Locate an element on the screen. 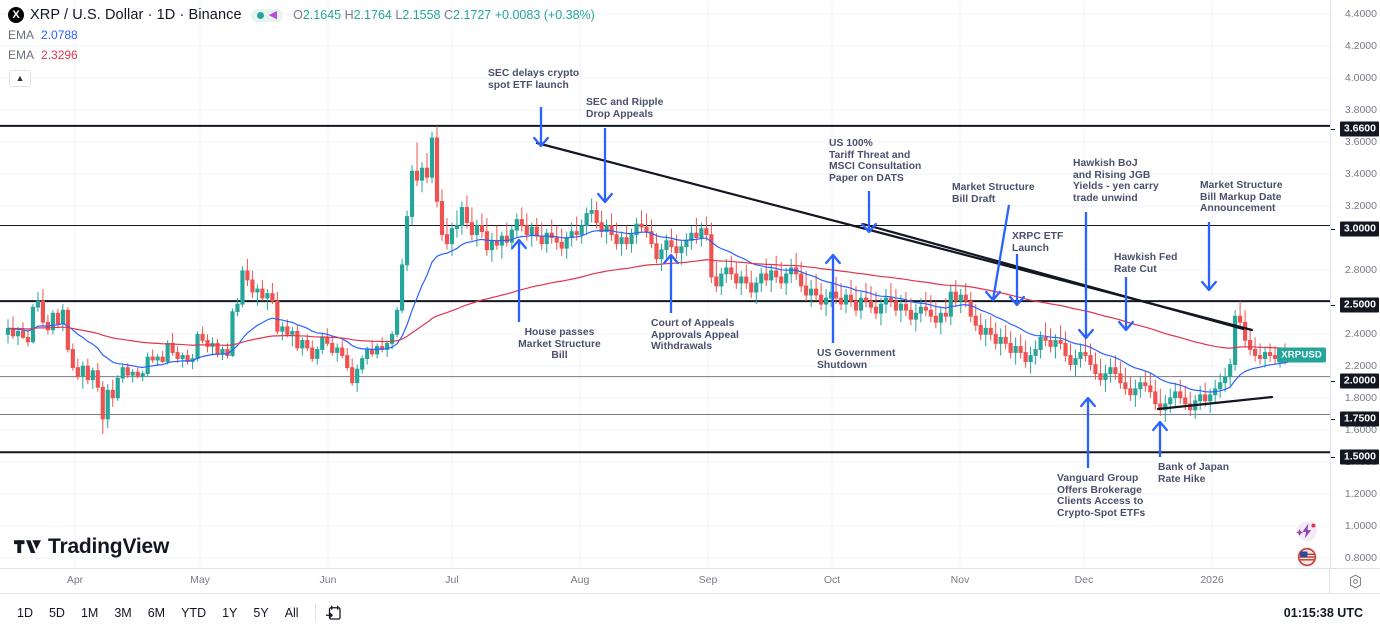 This screenshot has width=1380, height=631. price-tick: 4.2000 is located at coordinates (1360, 46).